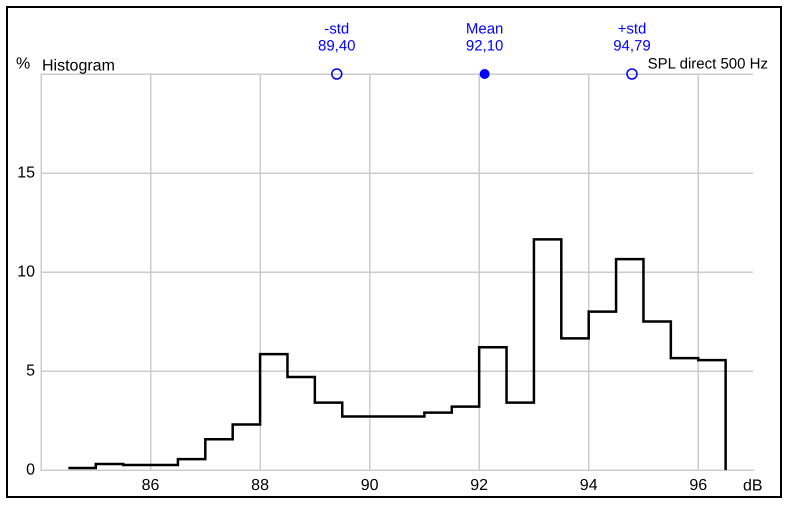 This screenshot has height=506, width=790. What do you see at coordinates (26, 173) in the screenshot?
I see `y-tick-label: 15` at bounding box center [26, 173].